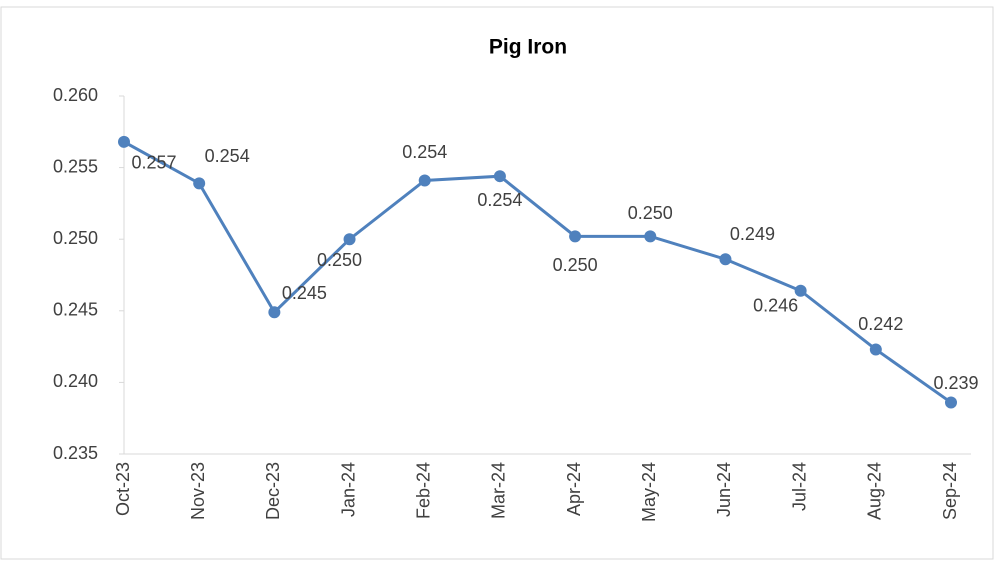 This screenshot has width=994, height=565. I want to click on chart-title: Pig Iron, so click(528, 47).